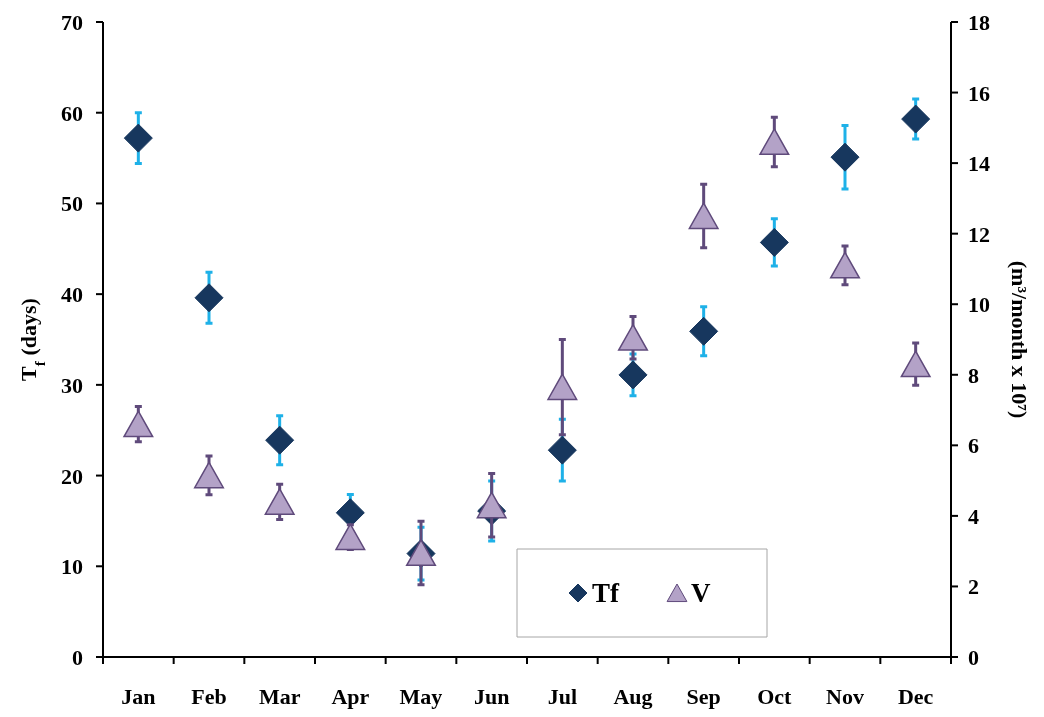  What do you see at coordinates (915, 696) in the screenshot?
I see `x-tick-label: Dec` at bounding box center [915, 696].